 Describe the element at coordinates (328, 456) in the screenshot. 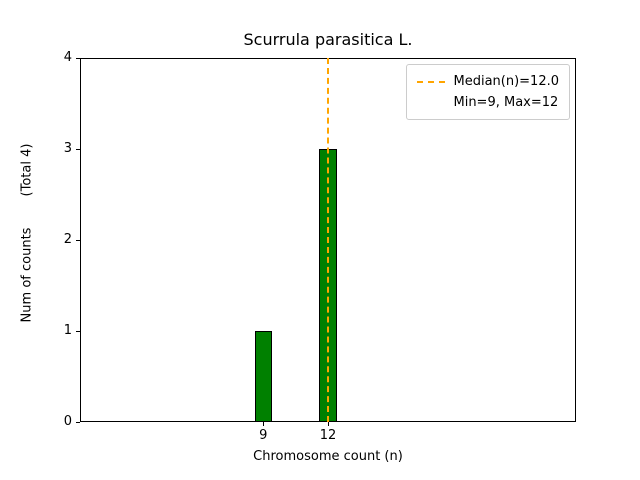

I see `x-axis-label: Chromosome count (n)` at that location.